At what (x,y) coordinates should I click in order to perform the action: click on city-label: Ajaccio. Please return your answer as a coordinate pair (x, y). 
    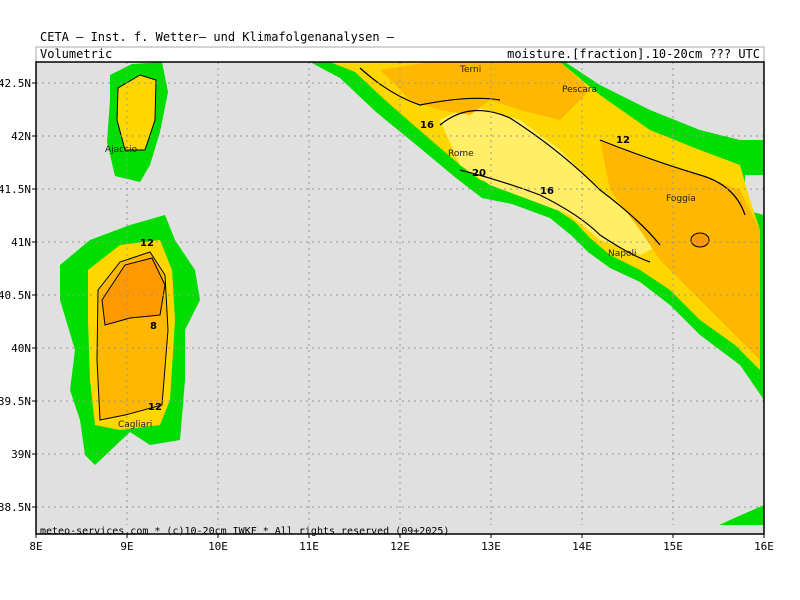
    Looking at the image, I should click on (121, 150).